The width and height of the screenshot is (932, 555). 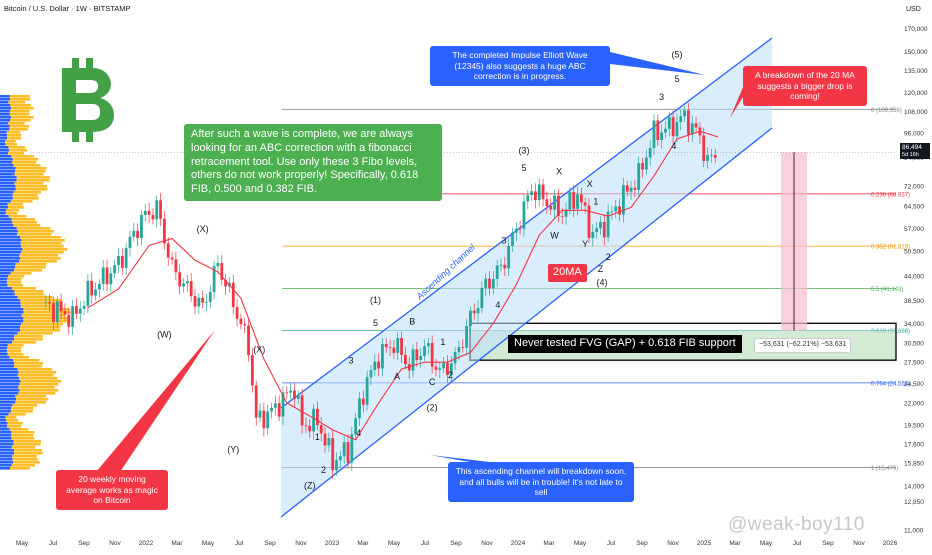 What do you see at coordinates (233, 449) in the screenshot?
I see `wave-label: (Y)` at bounding box center [233, 449].